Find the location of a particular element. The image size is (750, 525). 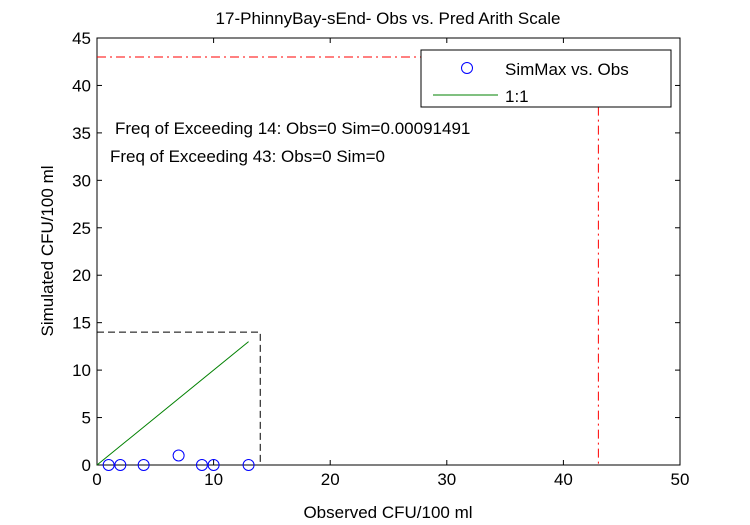

legend: SimMax vs. Obs 1:1 is located at coordinates (546, 78).